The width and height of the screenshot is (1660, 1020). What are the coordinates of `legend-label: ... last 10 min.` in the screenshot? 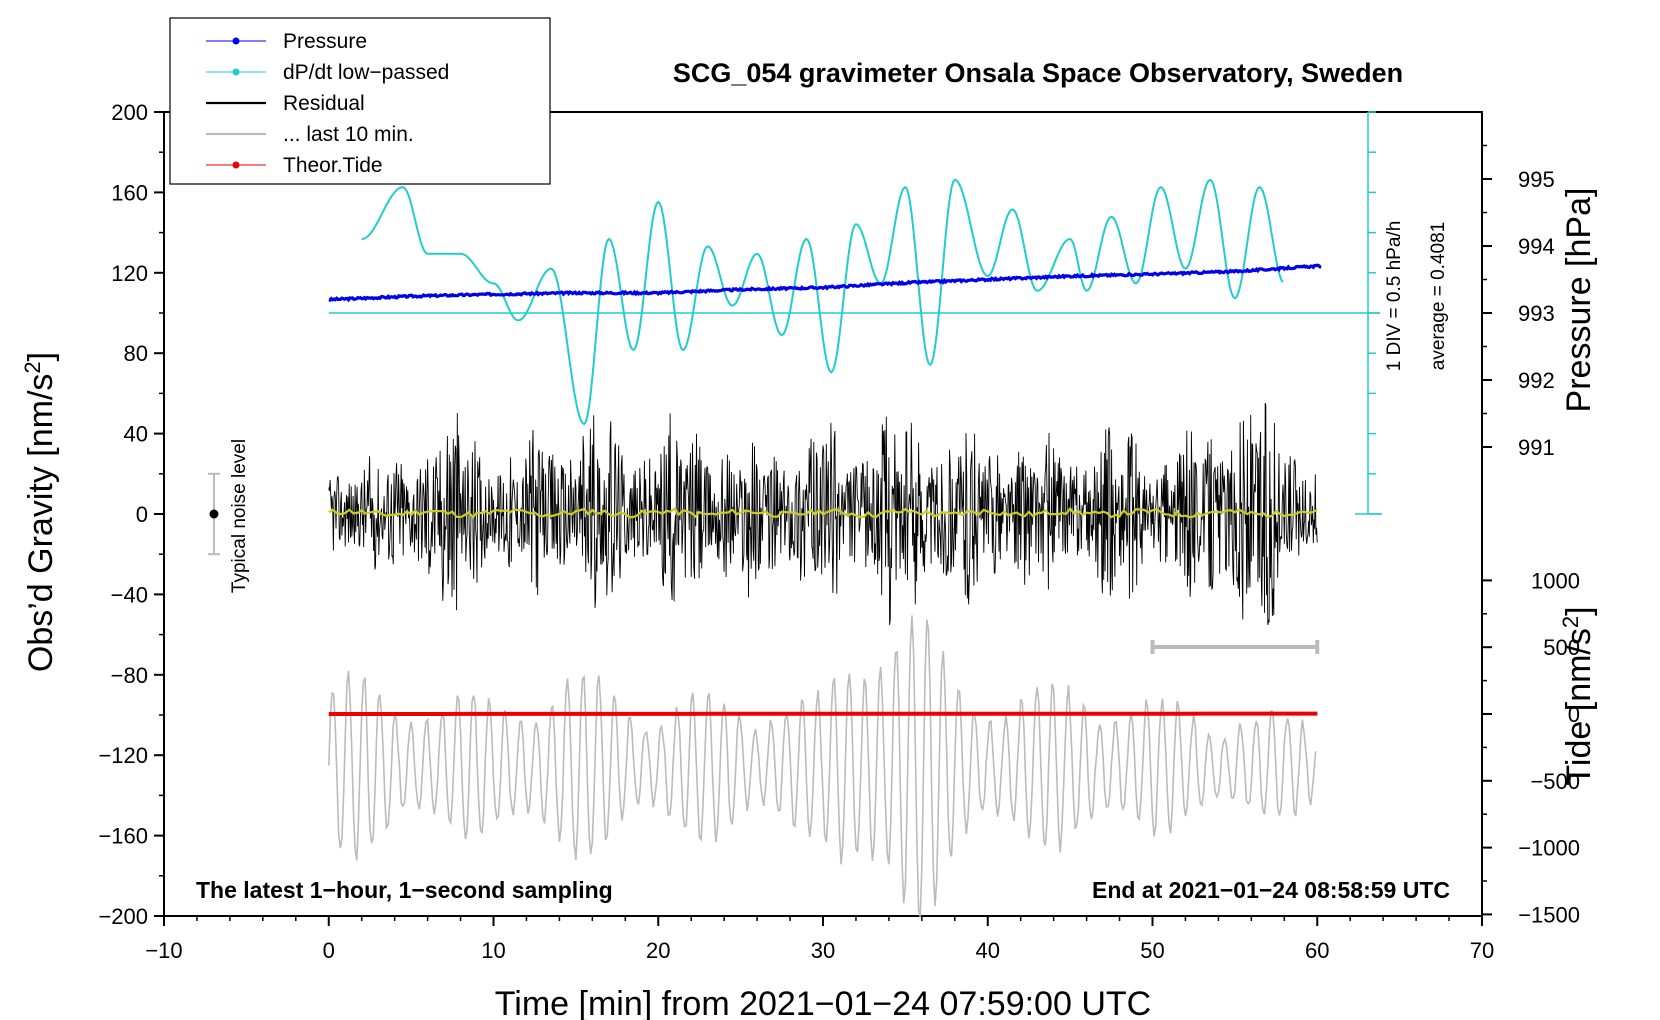 It's located at (348, 134).